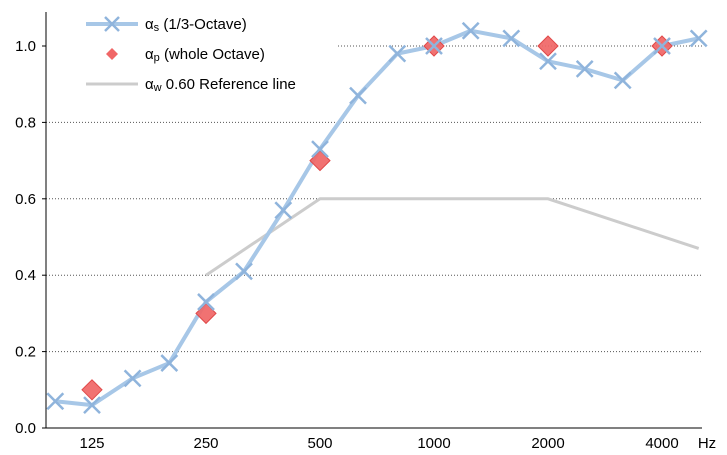  I want to click on legend-swatch-whole-octave, so click(112, 54).